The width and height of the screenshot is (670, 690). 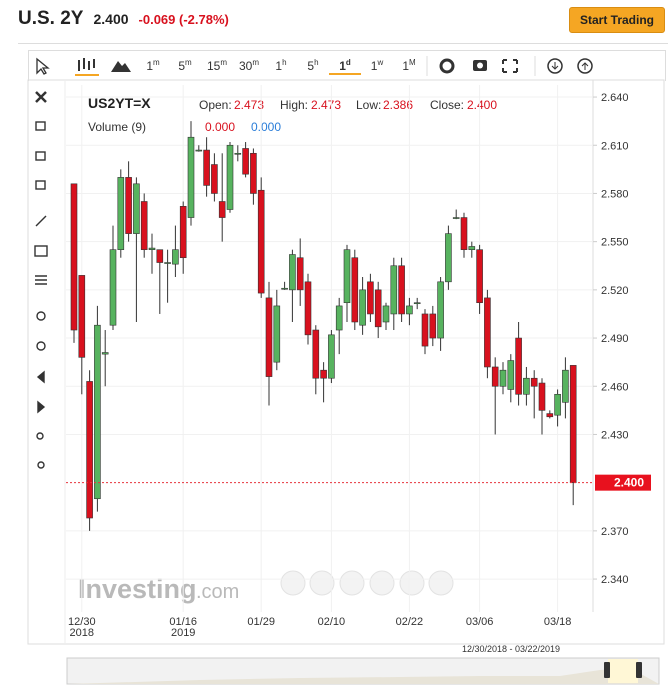 I want to click on interval-button: 1d, so click(x=345, y=66).